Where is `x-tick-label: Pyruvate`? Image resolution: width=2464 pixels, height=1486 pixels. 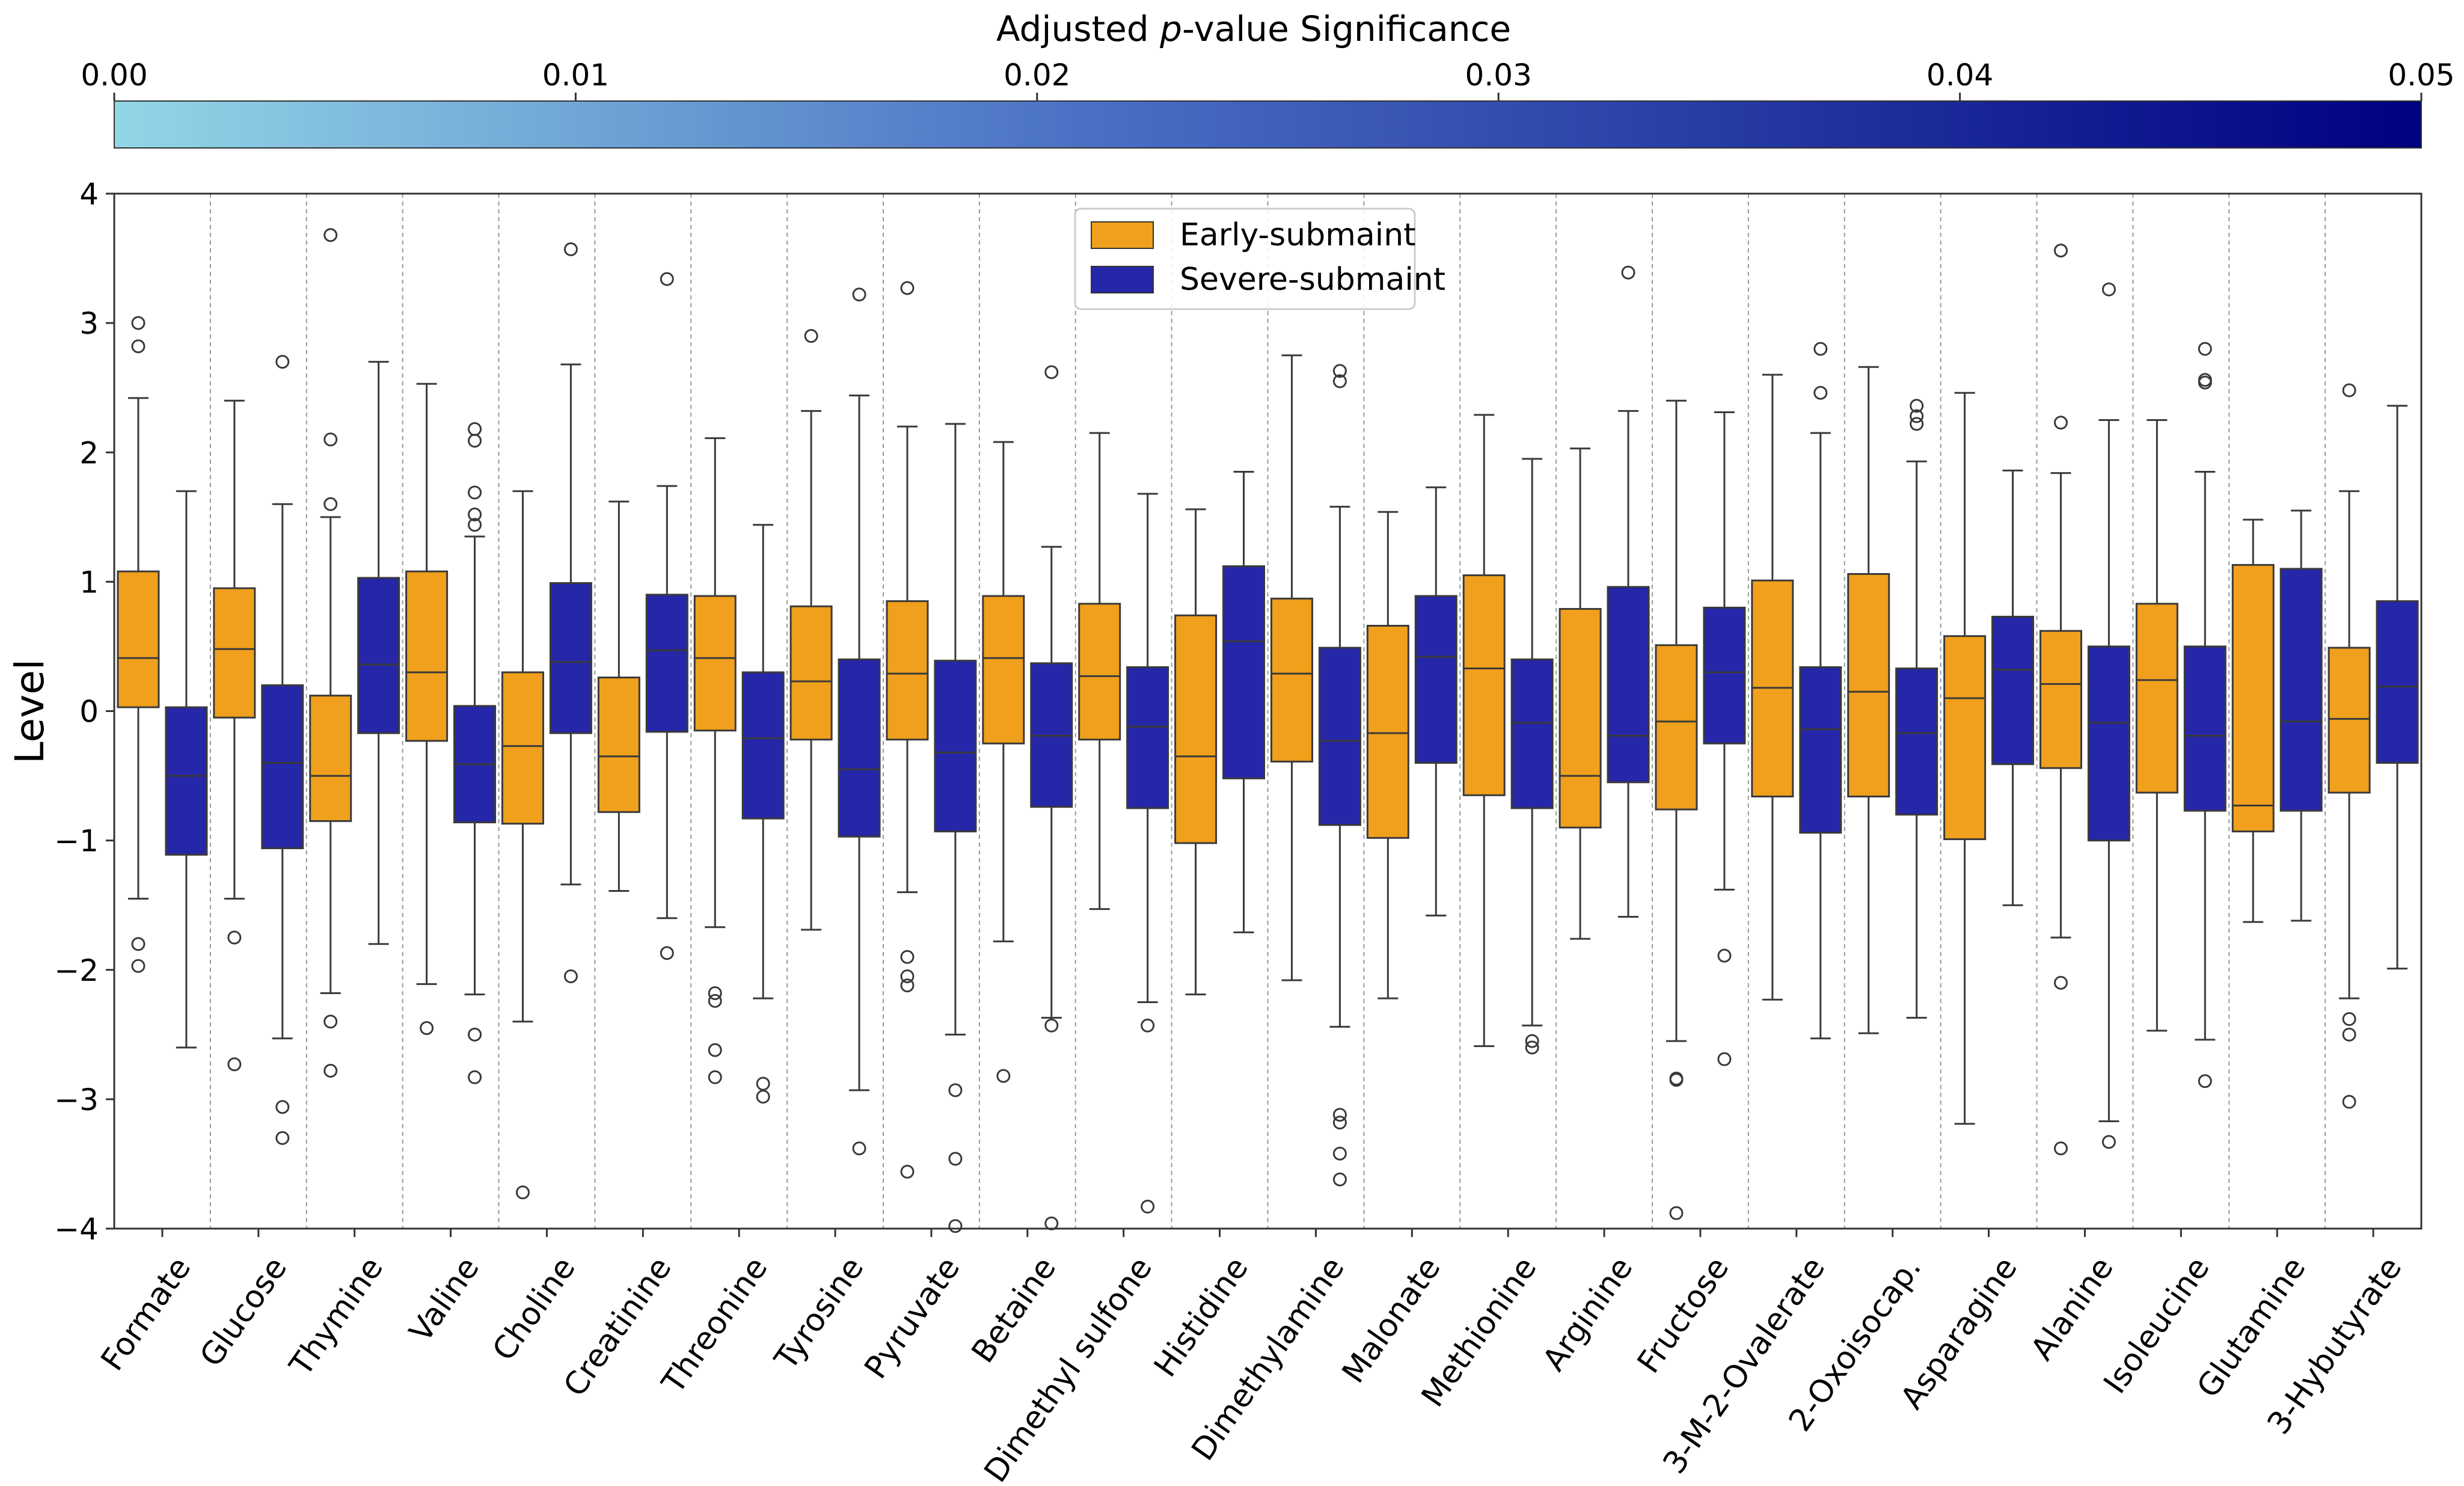 x-tick-label: Pyruvate is located at coordinates (912, 1318).